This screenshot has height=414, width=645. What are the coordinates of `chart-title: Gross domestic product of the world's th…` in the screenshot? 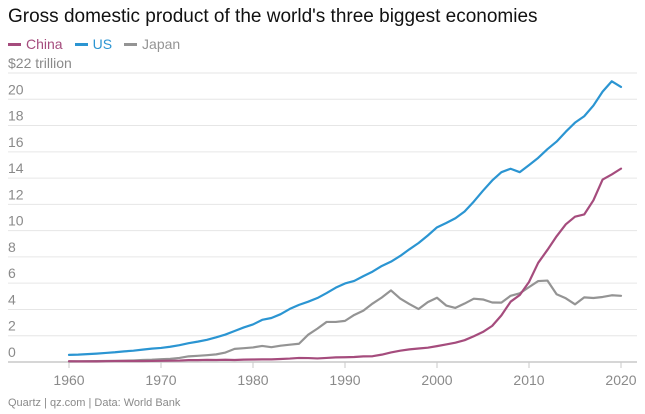 It's located at (273, 16).